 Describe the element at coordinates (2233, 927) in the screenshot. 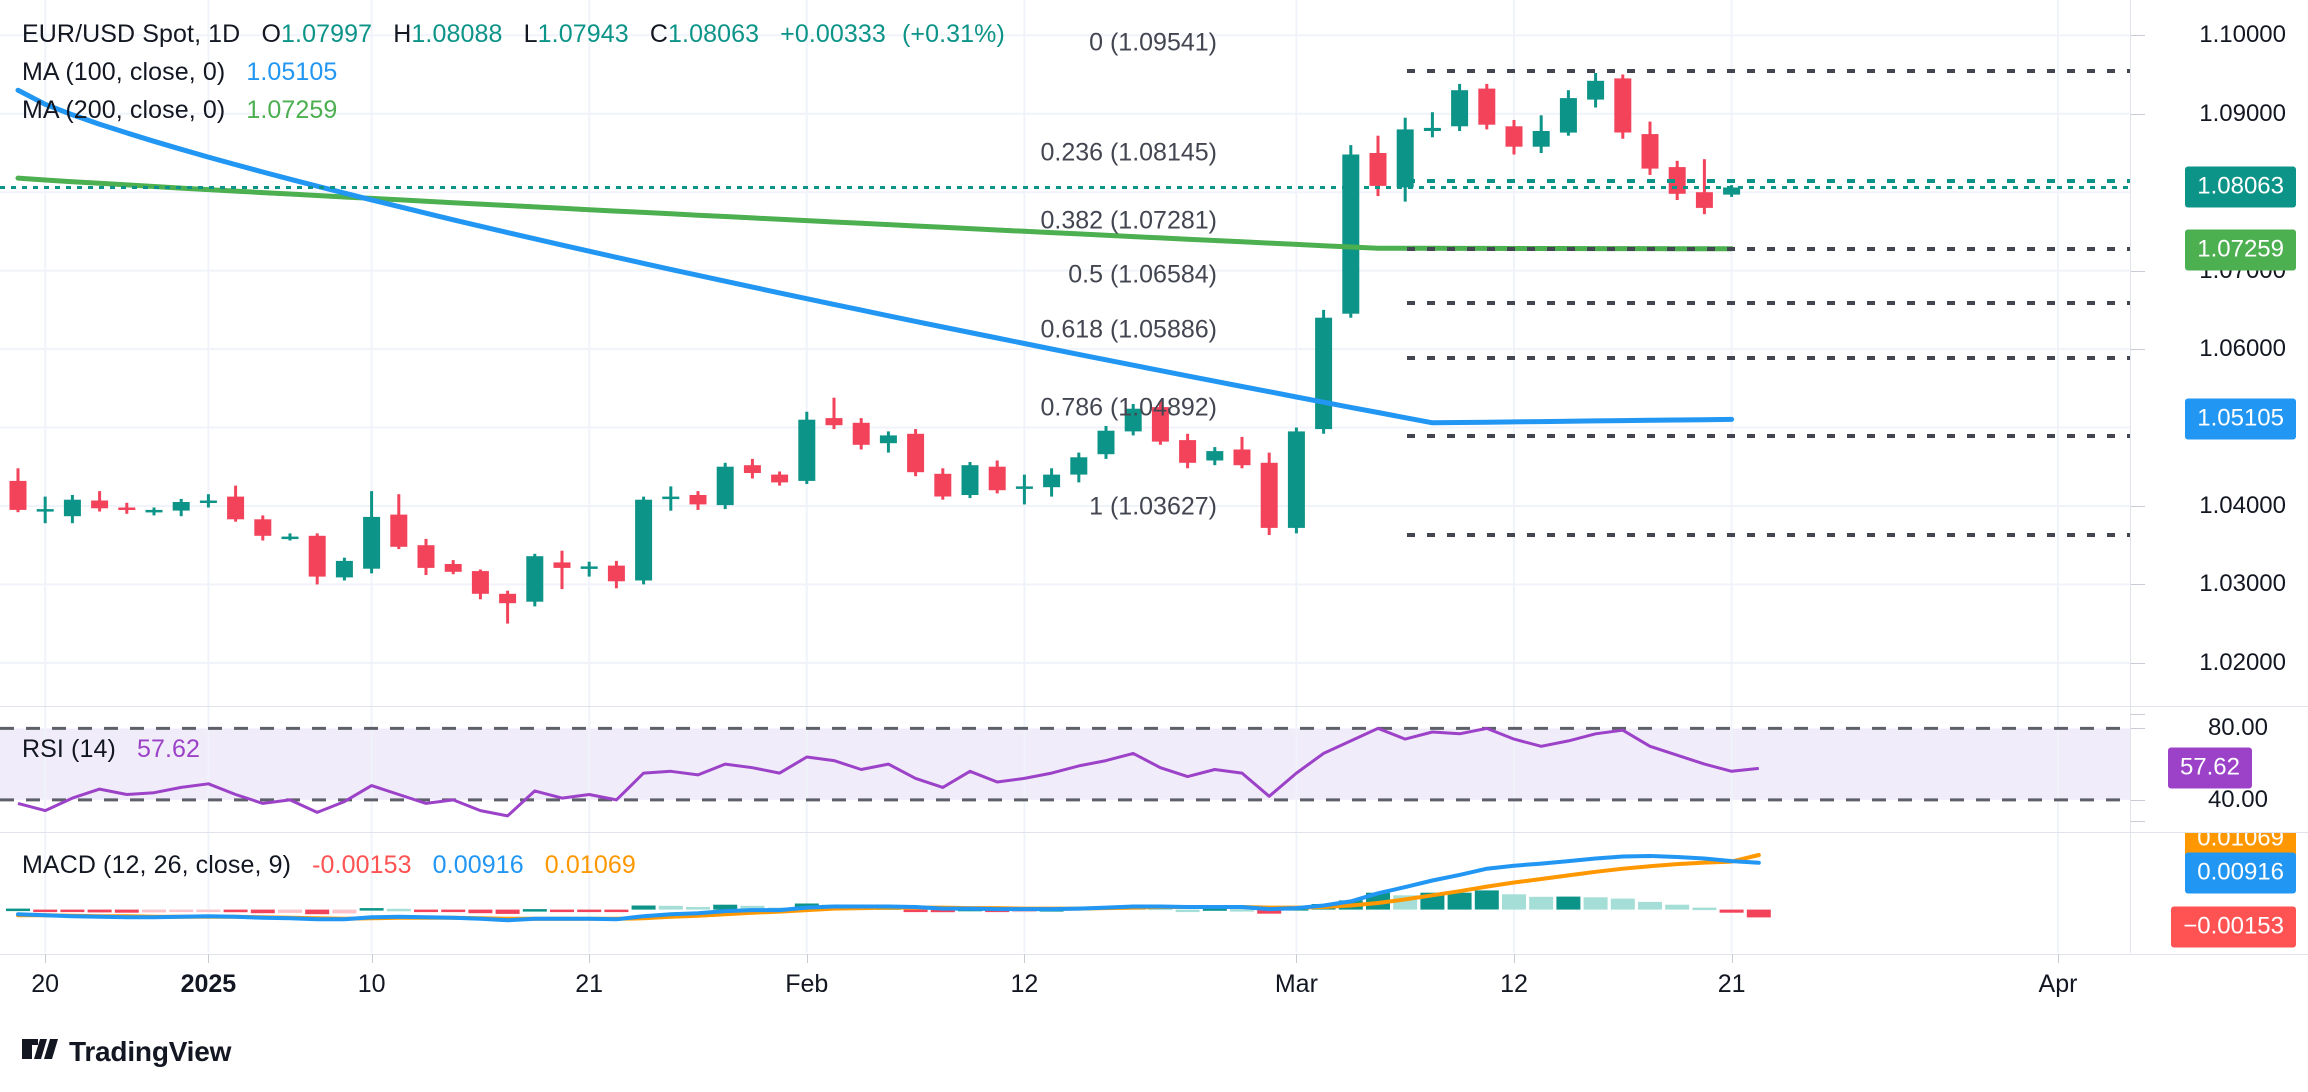

I see `macd-hist-badge: −0.00153` at that location.